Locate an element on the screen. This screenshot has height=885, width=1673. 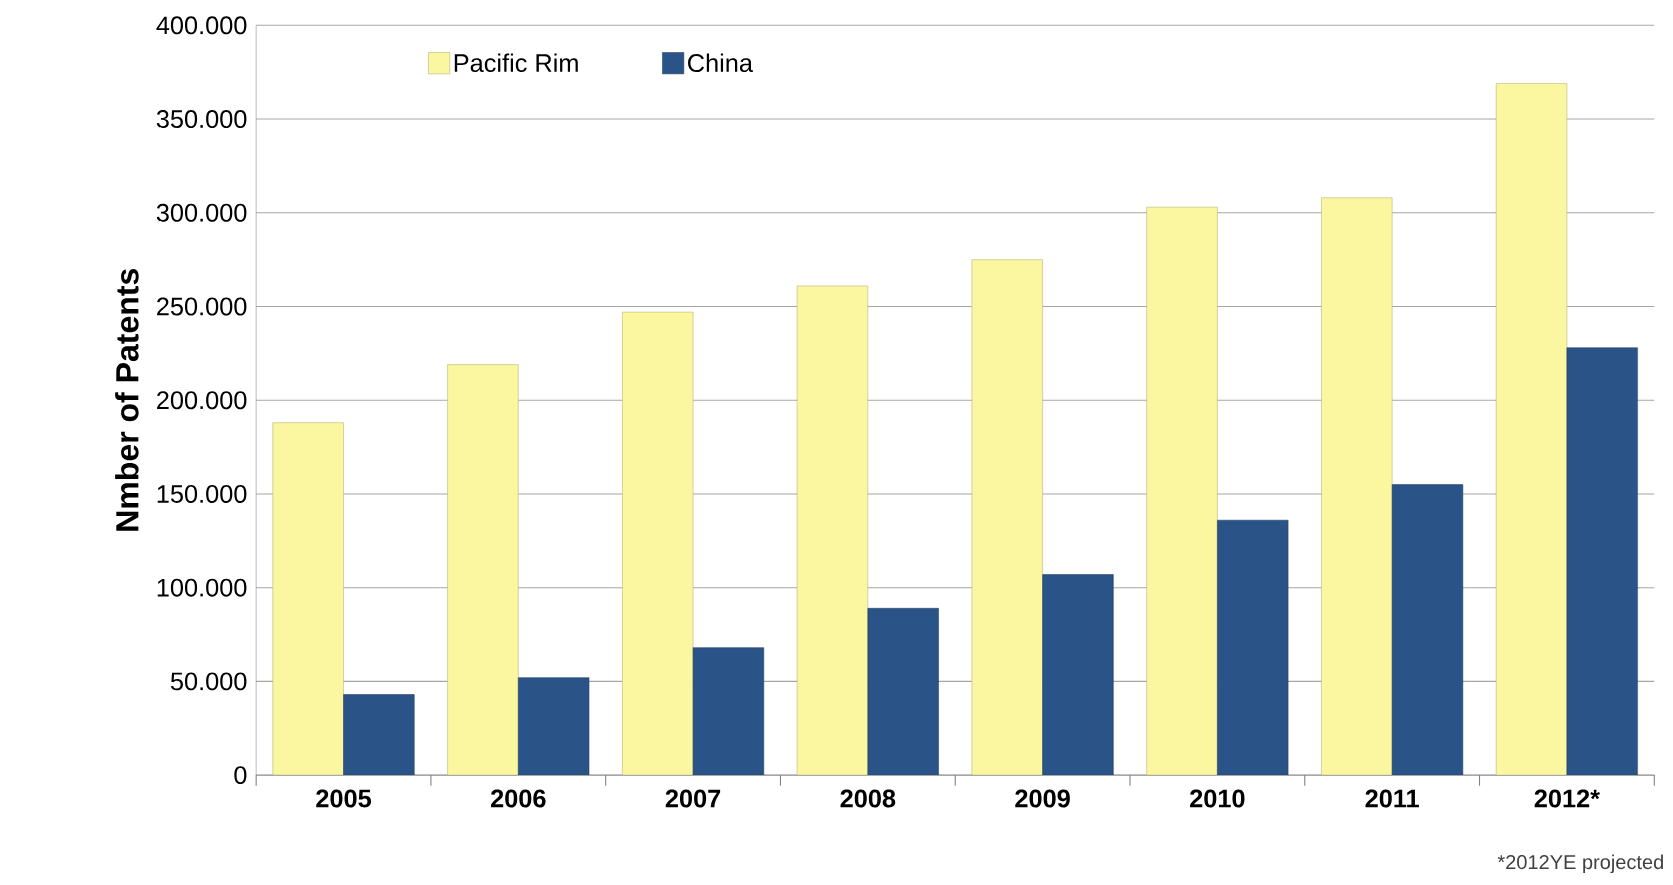
text: *2012YE projected is located at coordinates (1580, 864).